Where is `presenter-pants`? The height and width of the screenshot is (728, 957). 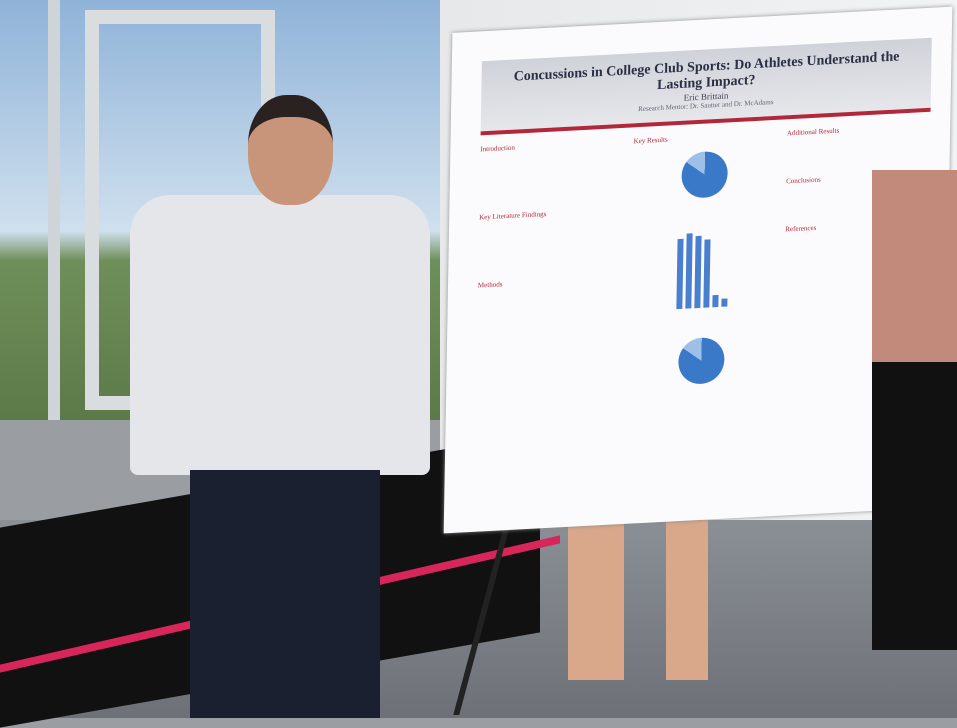 presenter-pants is located at coordinates (285, 594).